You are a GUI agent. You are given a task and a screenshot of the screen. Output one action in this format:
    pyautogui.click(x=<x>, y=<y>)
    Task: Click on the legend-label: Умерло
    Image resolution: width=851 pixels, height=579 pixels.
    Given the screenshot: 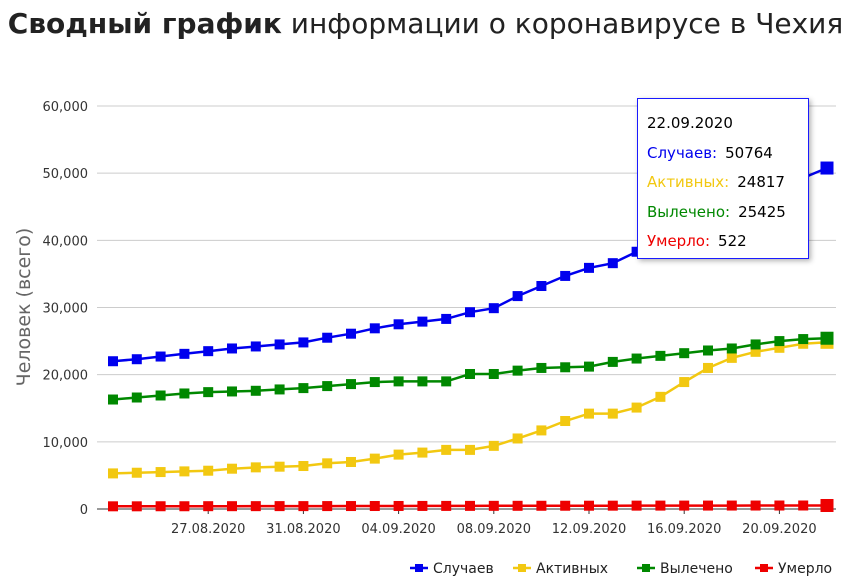 What is the action you would take?
    pyautogui.click(x=805, y=569)
    